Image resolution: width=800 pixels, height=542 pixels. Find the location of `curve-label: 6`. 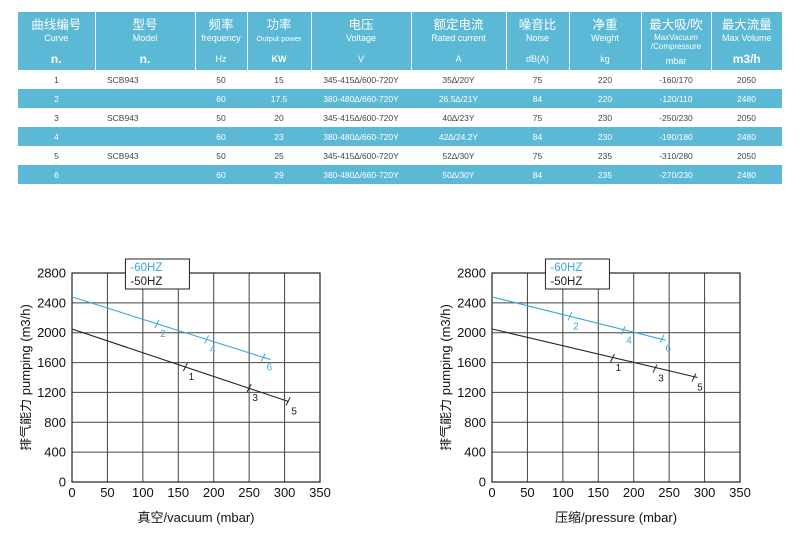

curve-label: 6 is located at coordinates (668, 349).